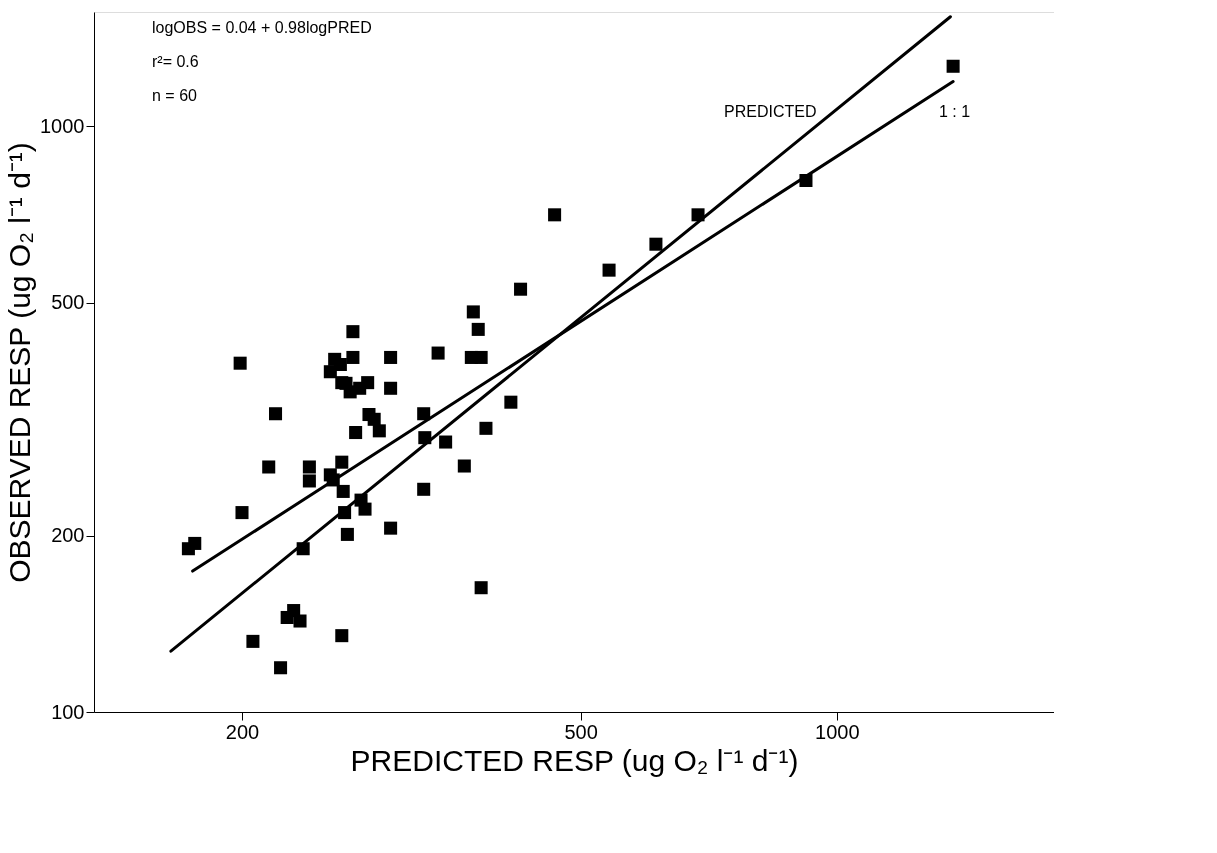  I want to click on y-tick-label: 200, so click(68, 535).